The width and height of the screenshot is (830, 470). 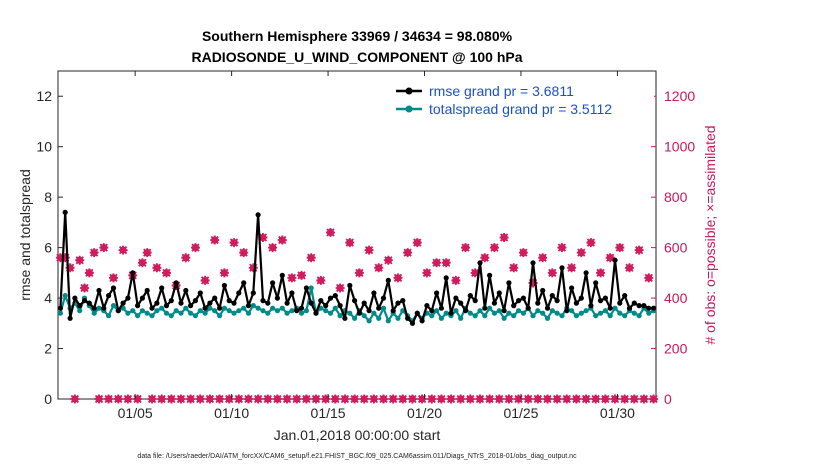 I want to click on y-axis-label: rmse and totalspread, so click(x=25, y=235).